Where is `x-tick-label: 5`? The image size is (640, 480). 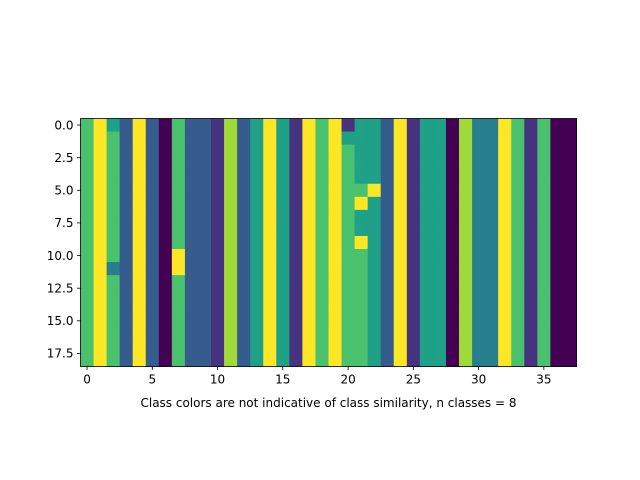 x-tick-label: 5 is located at coordinates (152, 380).